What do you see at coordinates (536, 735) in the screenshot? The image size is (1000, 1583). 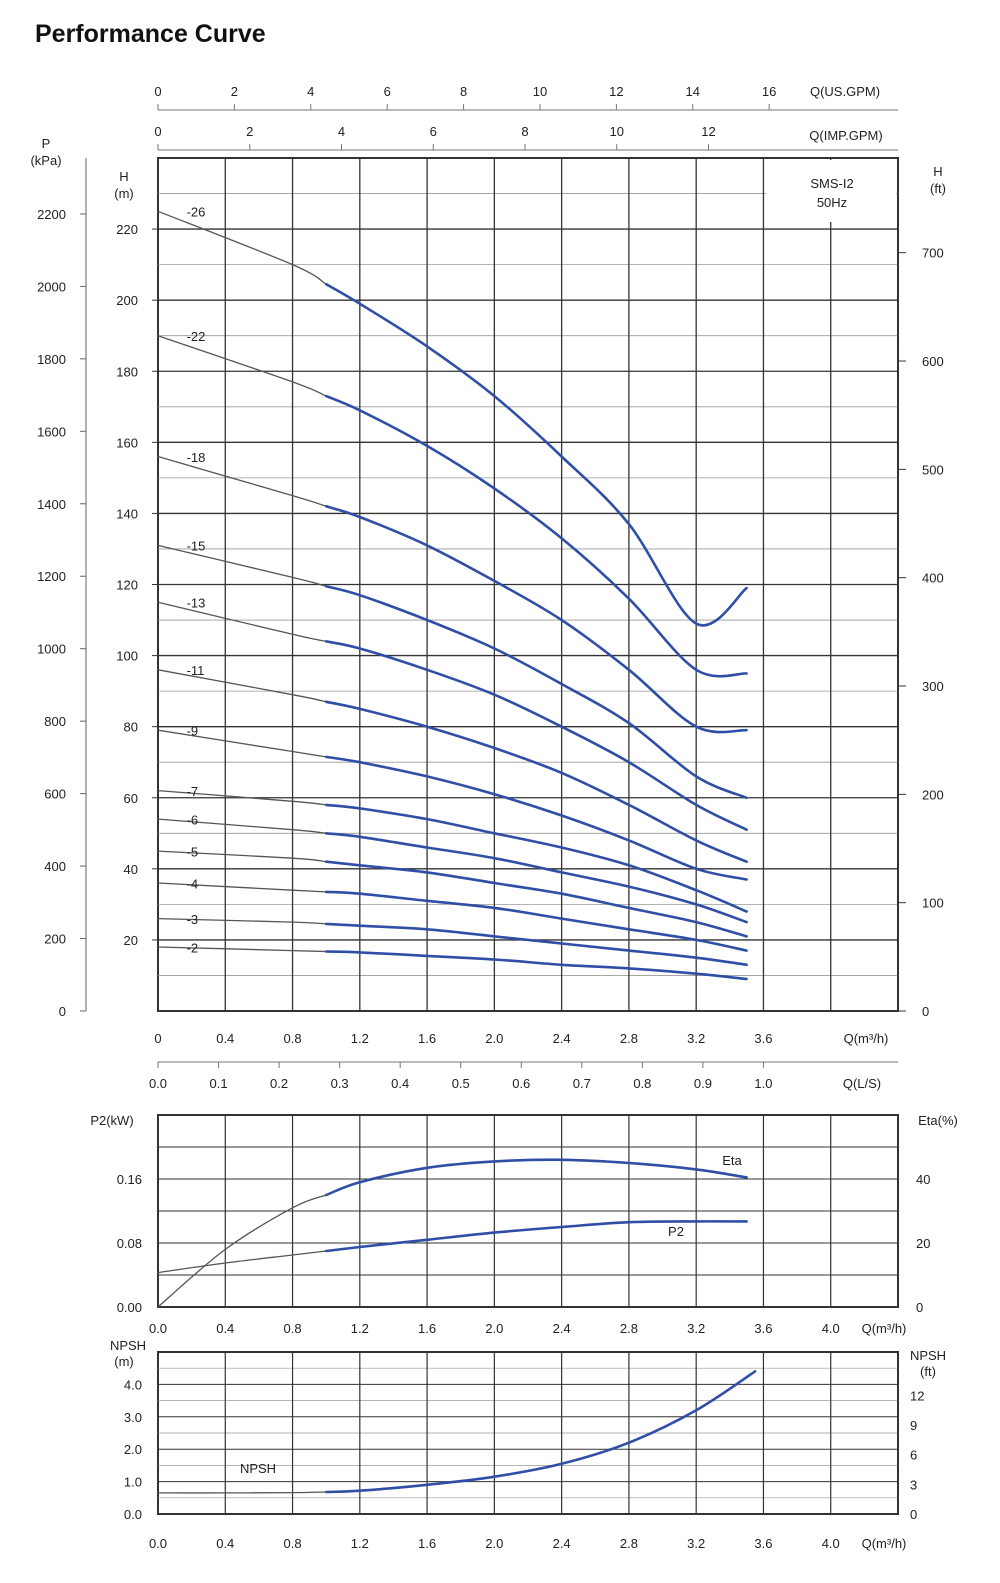 I see `head-series-n13-line` at bounding box center [536, 735].